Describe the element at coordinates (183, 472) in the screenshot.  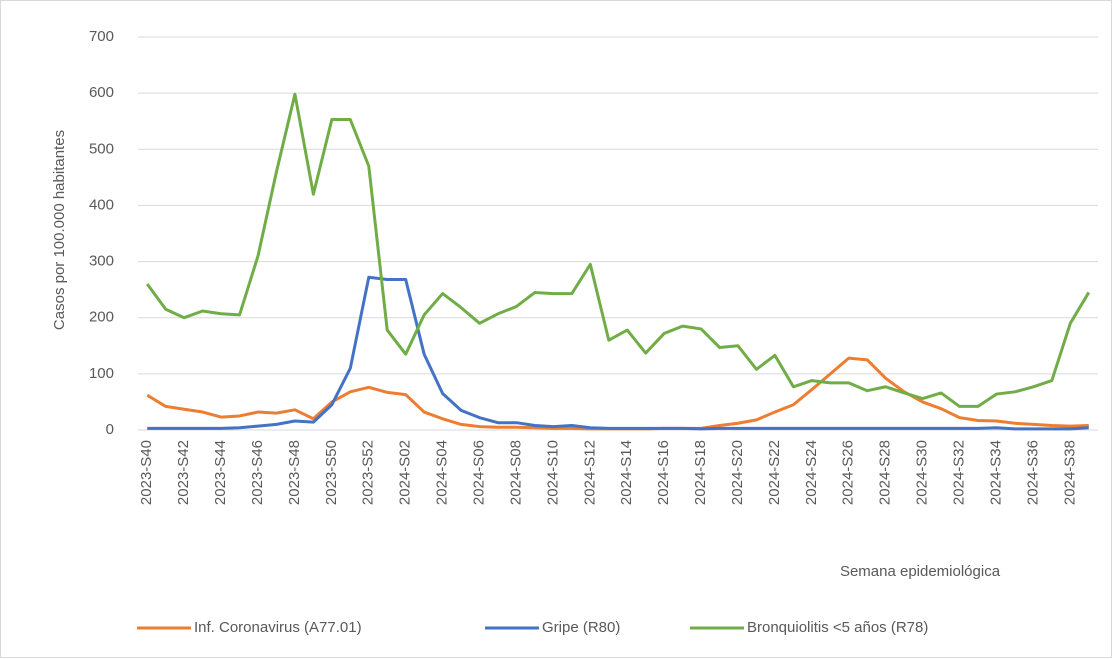
I see `x-tick-label: 2023-S42` at that location.